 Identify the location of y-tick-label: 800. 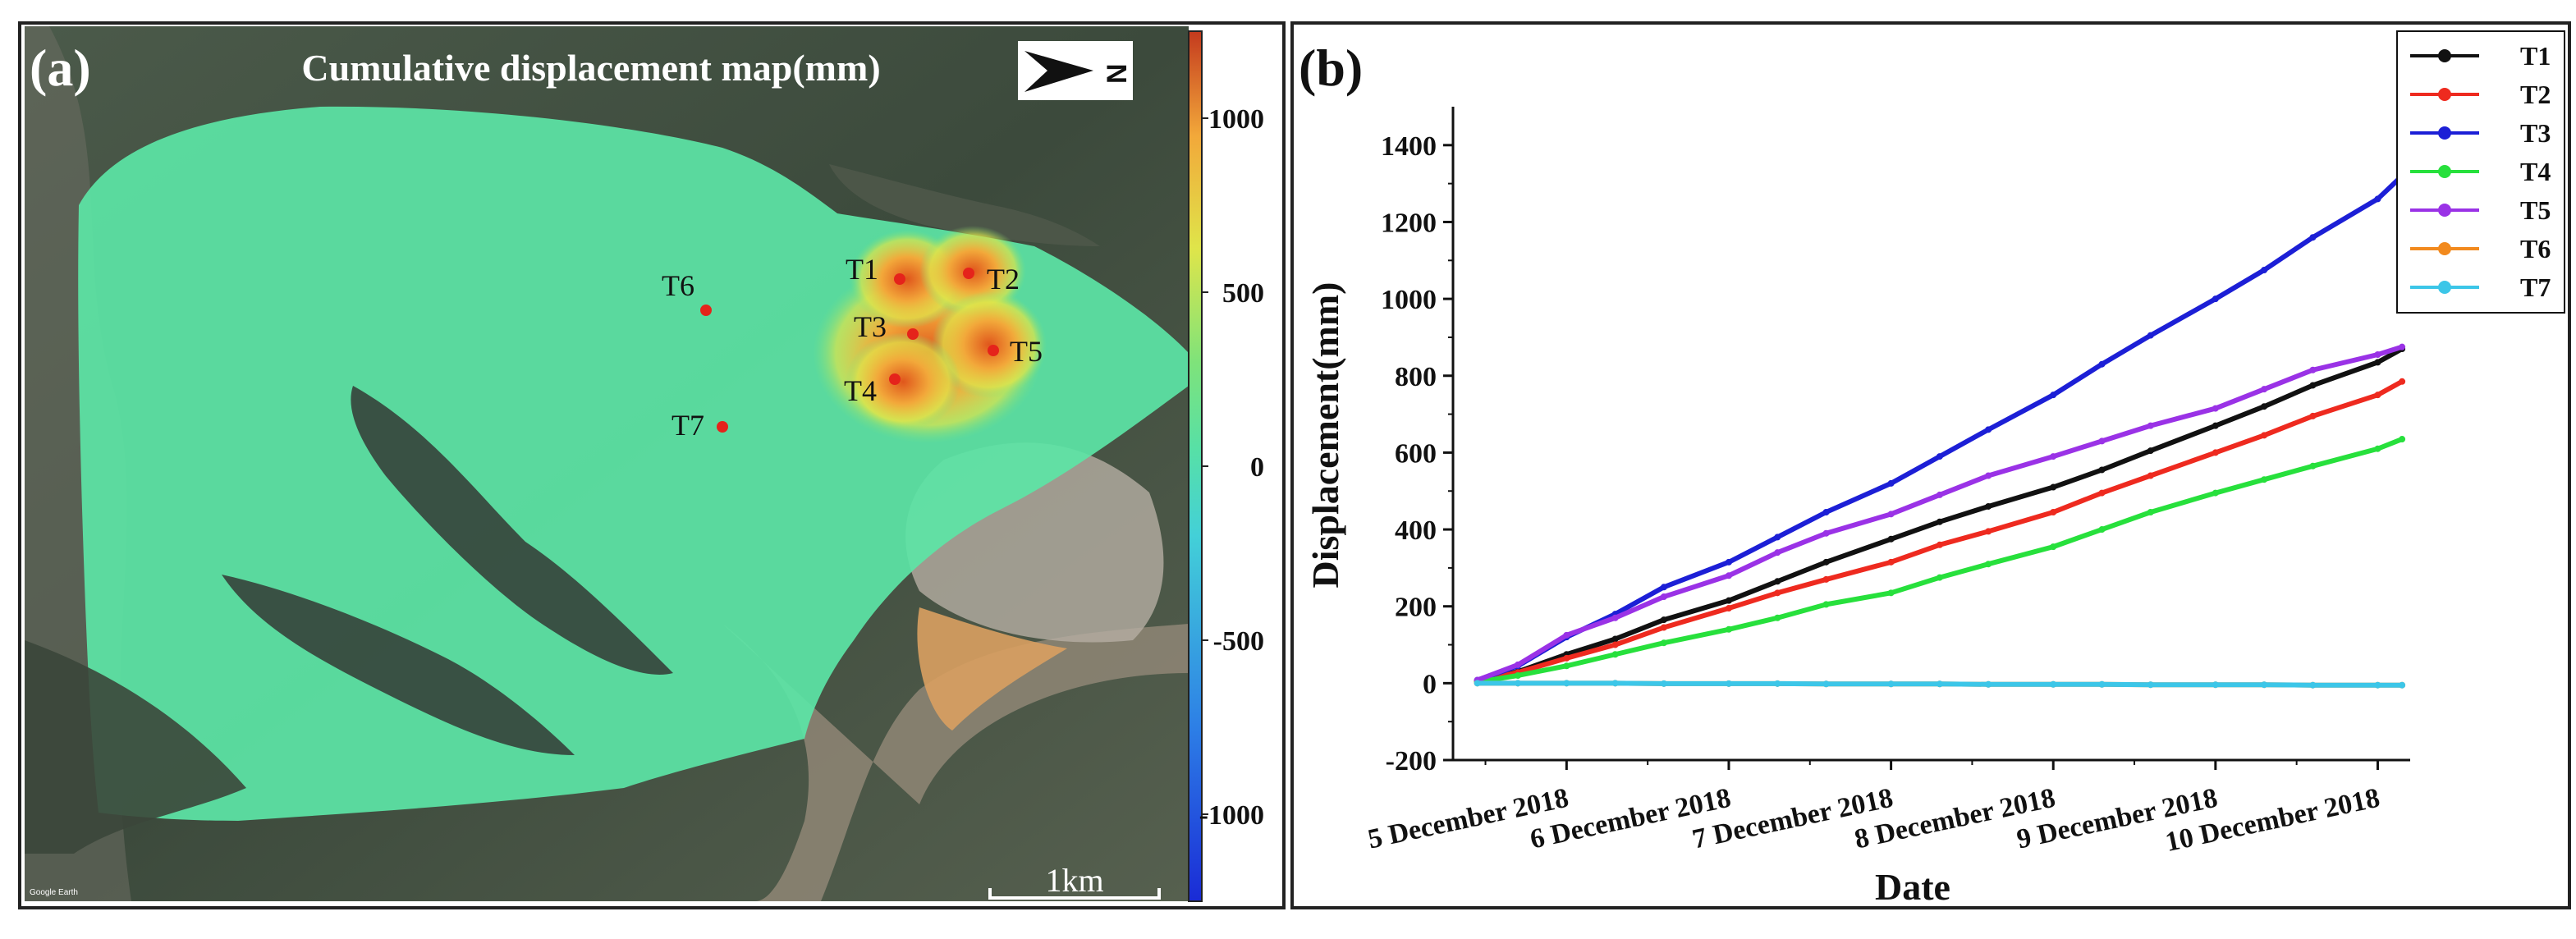
(1416, 377).